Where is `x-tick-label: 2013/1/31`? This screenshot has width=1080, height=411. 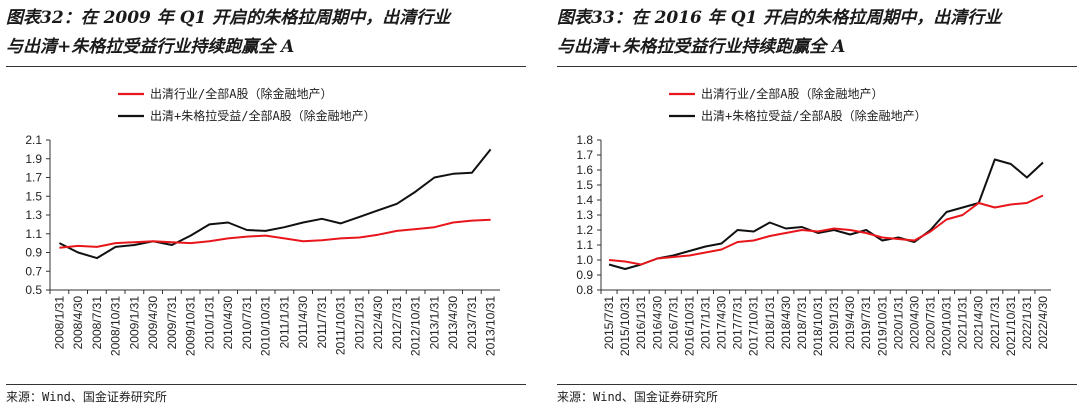 x-tick-label: 2013/1/31 is located at coordinates (434, 323).